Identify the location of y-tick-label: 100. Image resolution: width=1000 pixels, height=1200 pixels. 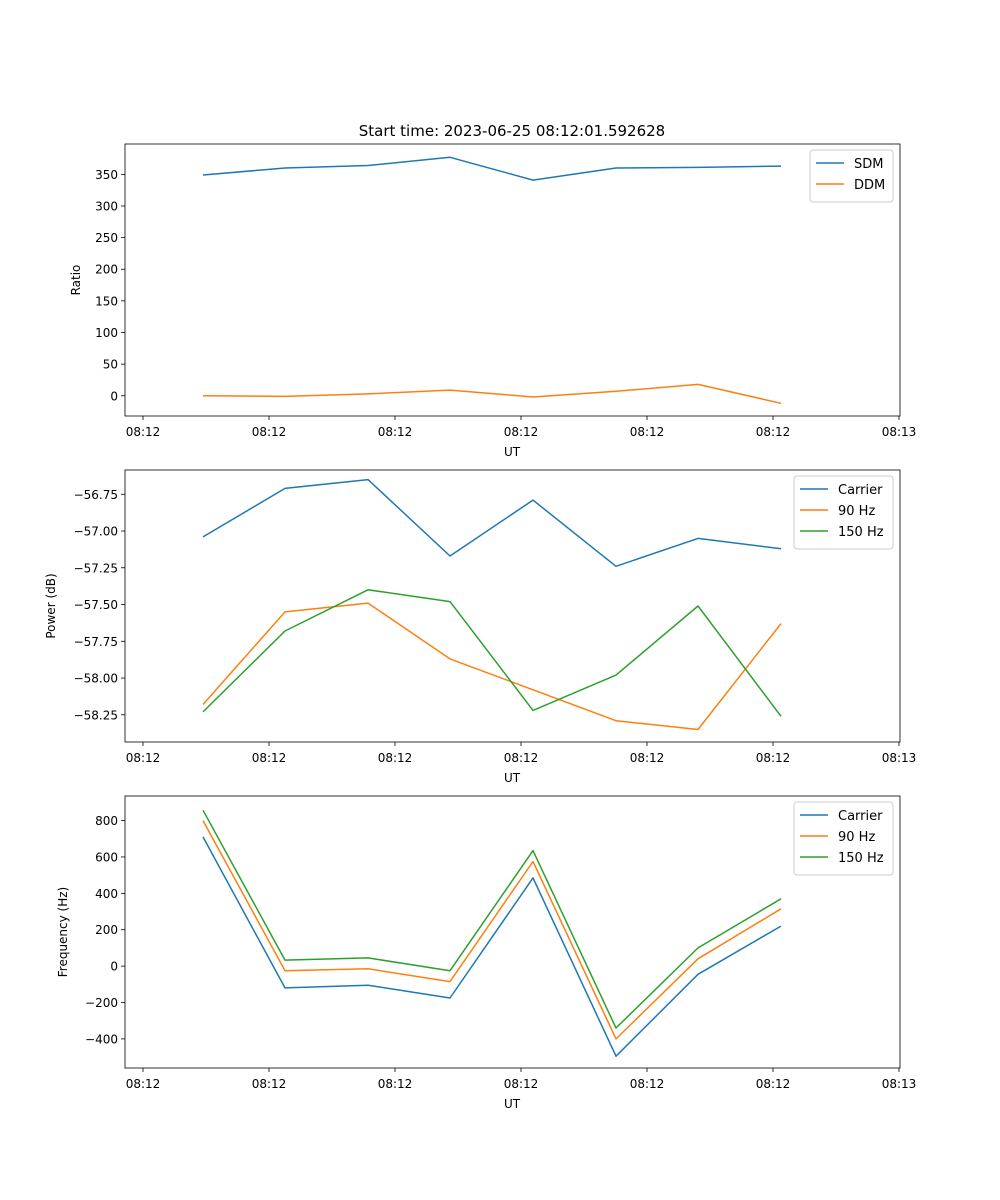
(106, 333).